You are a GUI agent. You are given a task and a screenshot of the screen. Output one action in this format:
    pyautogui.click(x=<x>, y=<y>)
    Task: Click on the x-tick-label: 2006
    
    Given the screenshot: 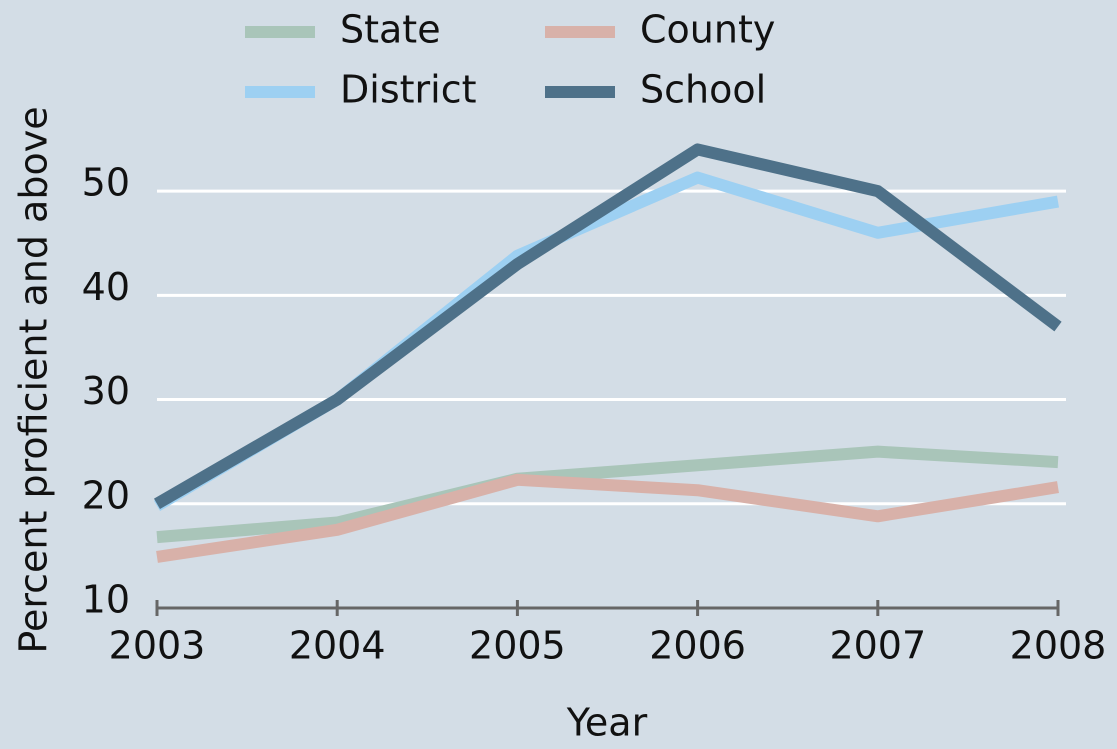 What is the action you would take?
    pyautogui.click(x=697, y=646)
    